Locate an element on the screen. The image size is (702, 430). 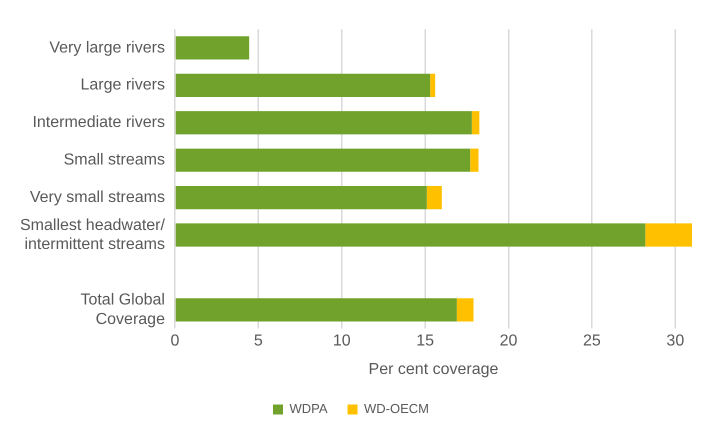
legend-label: WD-OECM is located at coordinates (397, 408).